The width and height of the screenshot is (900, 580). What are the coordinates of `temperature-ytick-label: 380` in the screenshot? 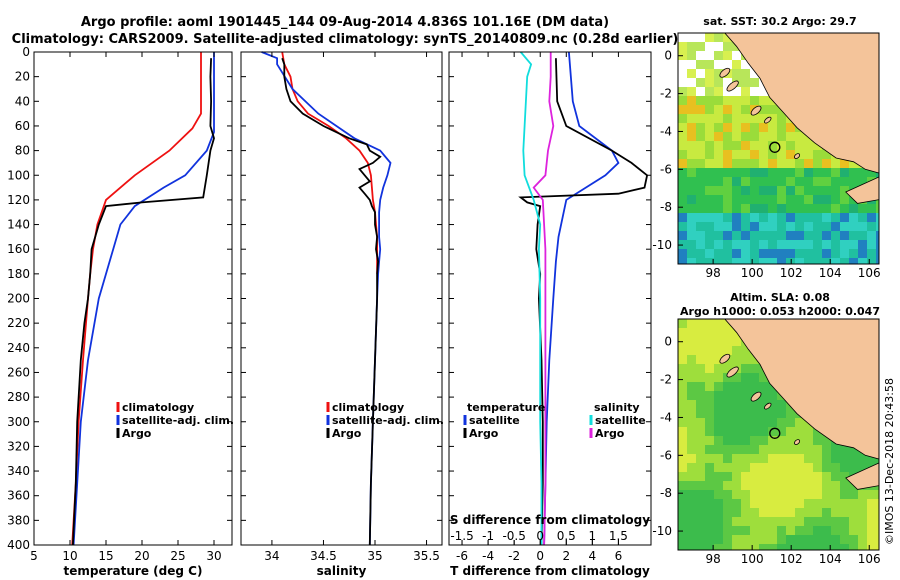 It's located at (18, 520).